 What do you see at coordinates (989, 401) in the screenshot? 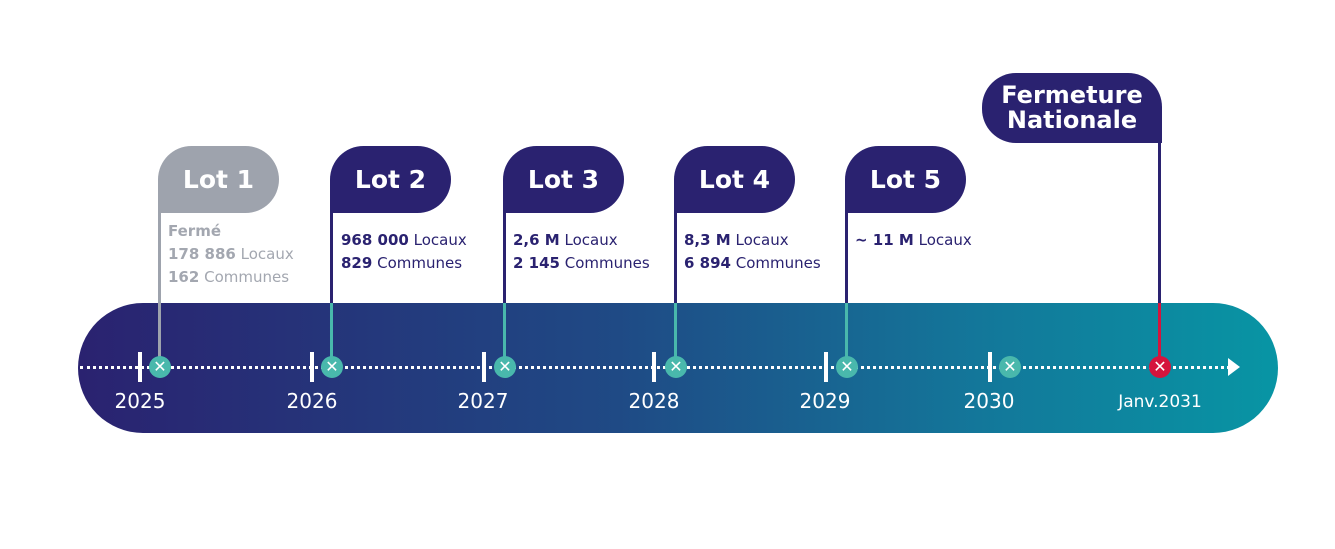
I see `year-label-2030: 2030` at bounding box center [989, 401].